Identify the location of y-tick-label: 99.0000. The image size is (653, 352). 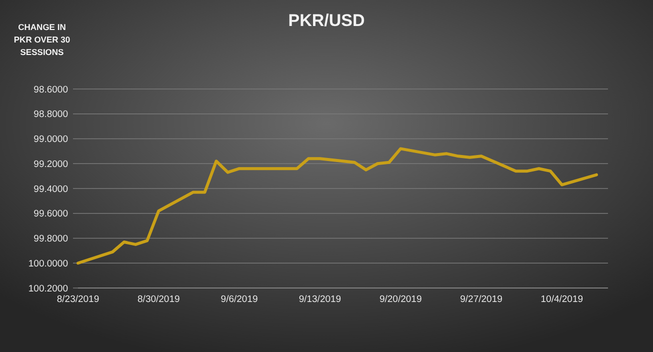
(51, 140).